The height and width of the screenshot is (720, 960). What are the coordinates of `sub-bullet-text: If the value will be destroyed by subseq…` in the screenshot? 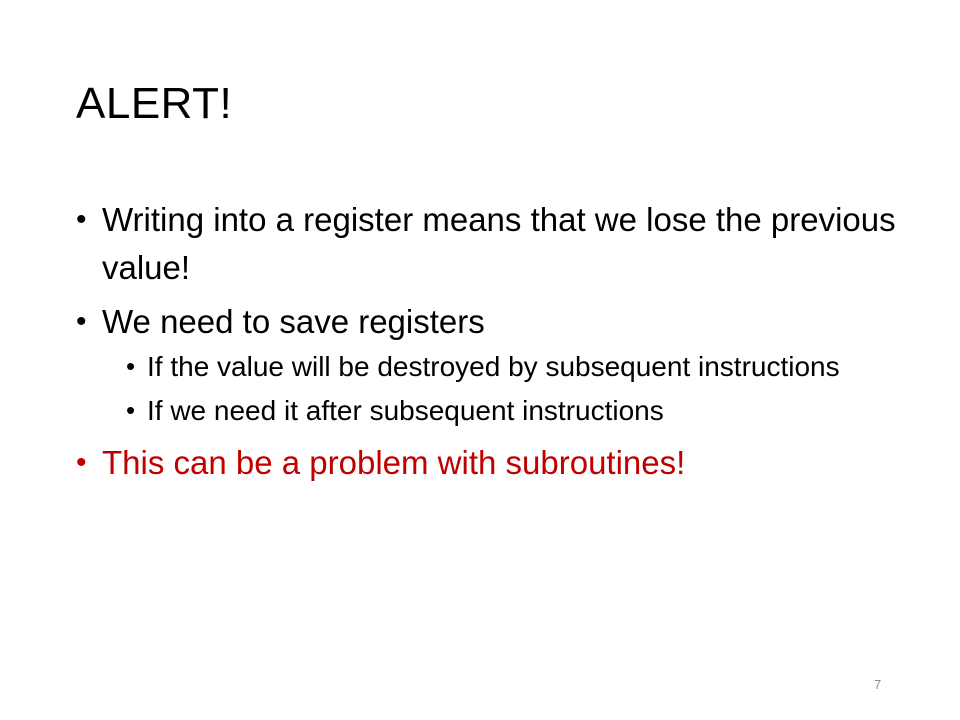 It's located at (493, 366).